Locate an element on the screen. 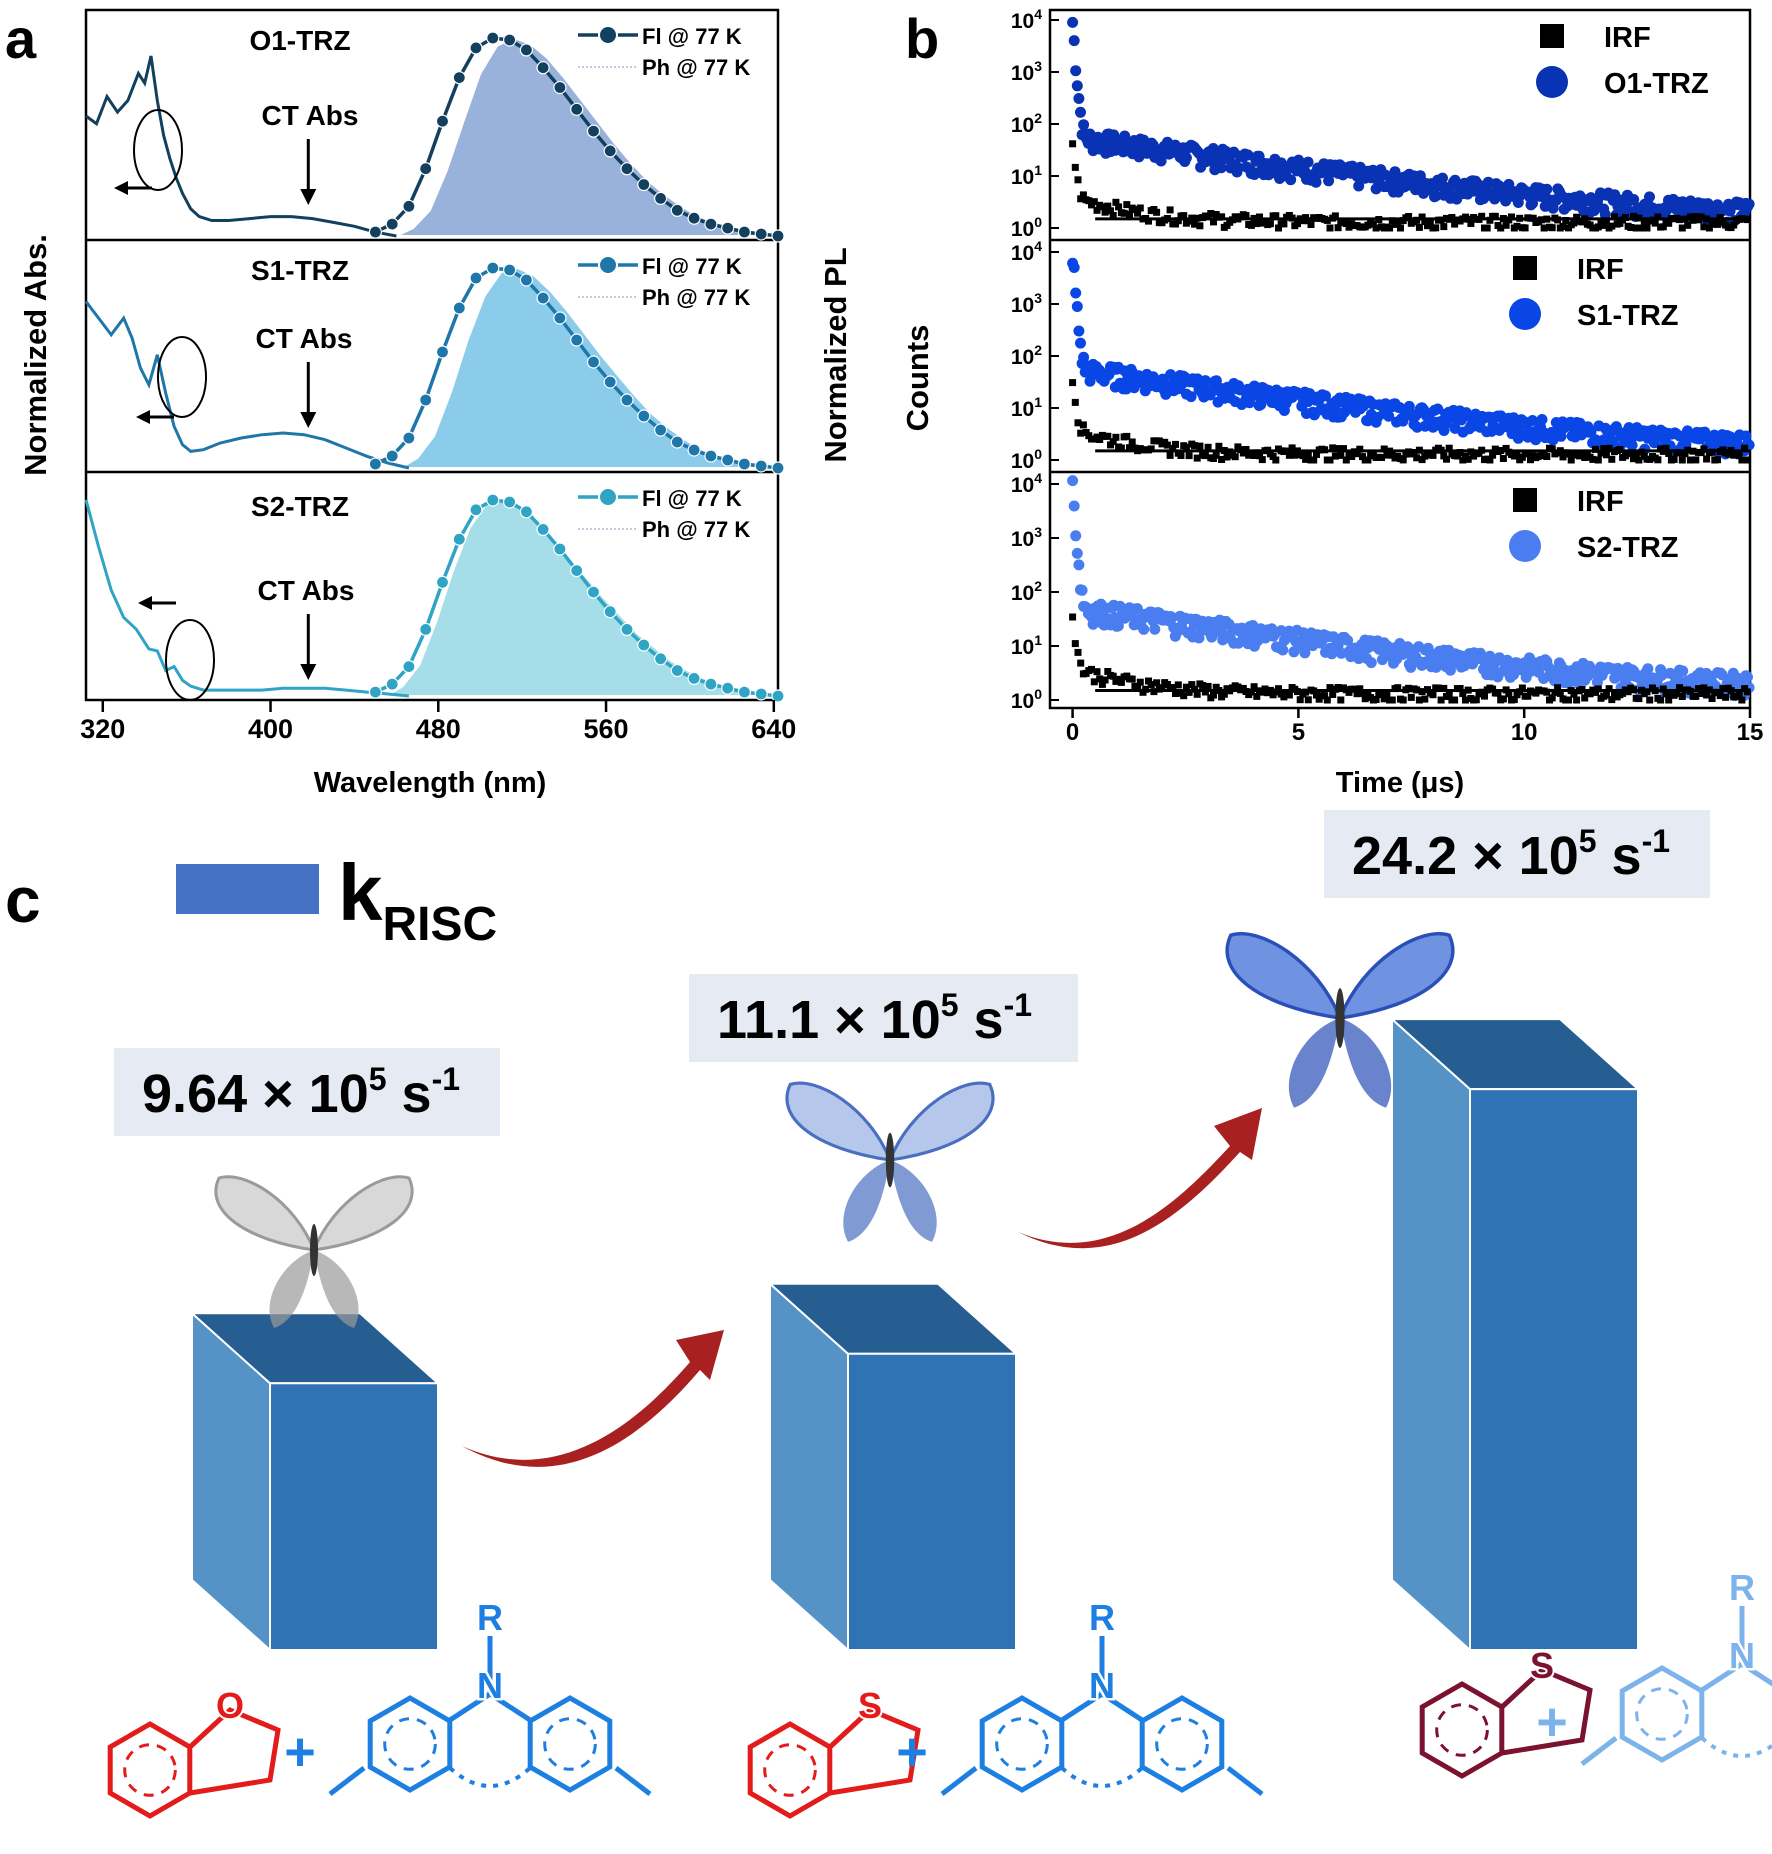 This screenshot has width=1772, height=1854. value-label-text-3: 24.2 × 105 s-1 is located at coordinates (1511, 854).